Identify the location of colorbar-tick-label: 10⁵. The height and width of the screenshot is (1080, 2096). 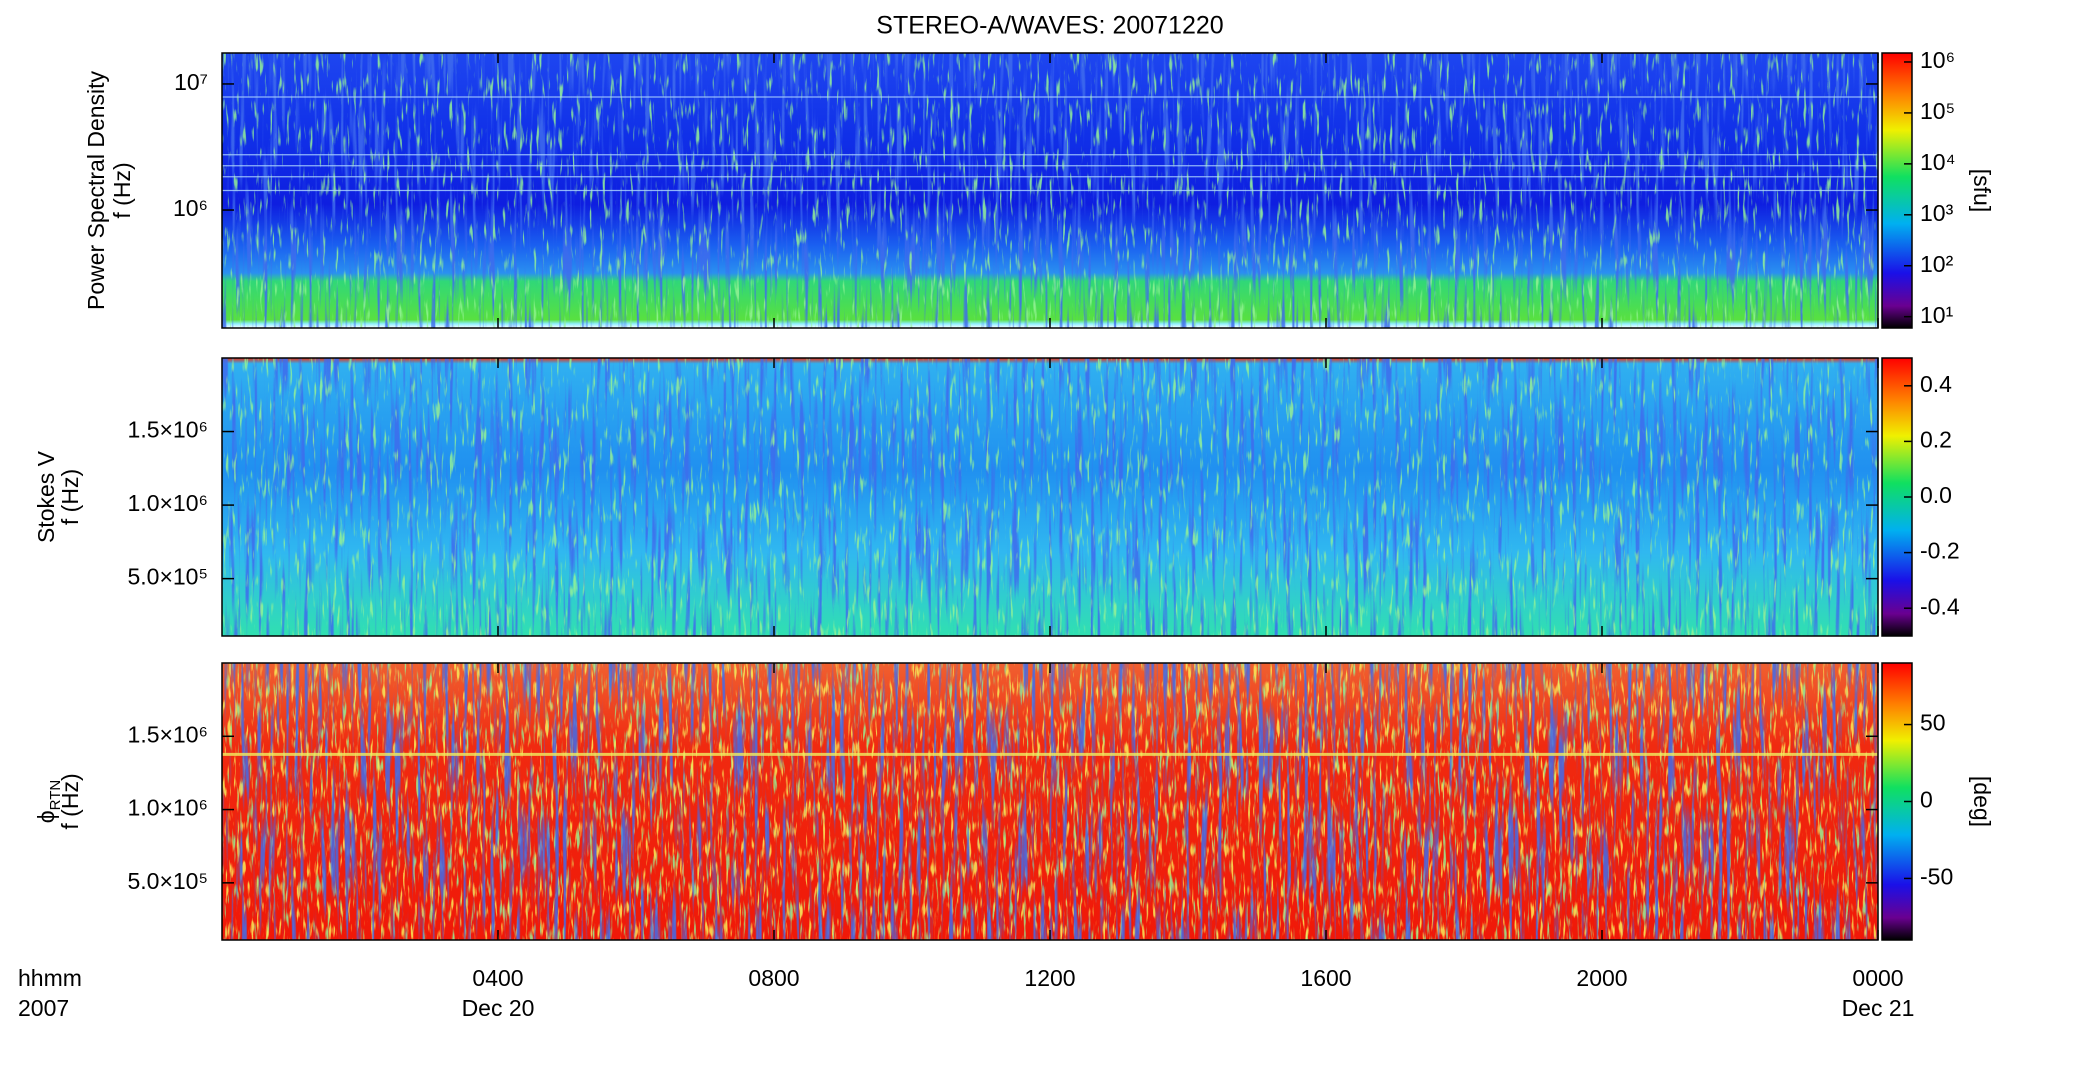
(1937, 111).